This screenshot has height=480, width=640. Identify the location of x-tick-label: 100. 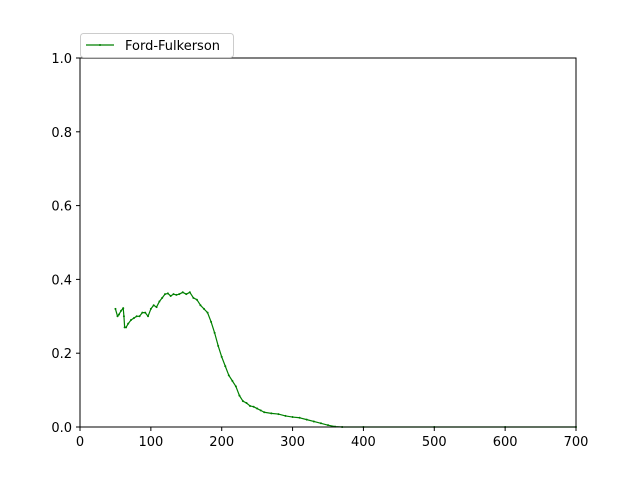
(150, 442).